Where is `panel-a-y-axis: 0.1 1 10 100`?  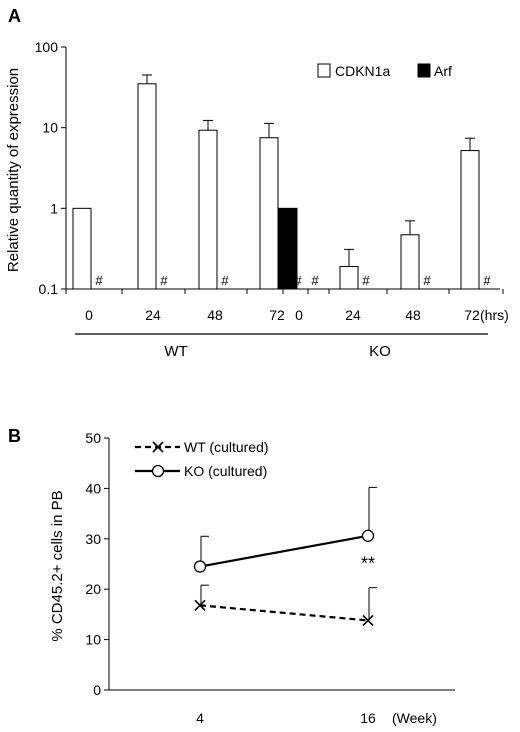
panel-a-y-axis: 0.1 1 10 100 is located at coordinates (51, 168).